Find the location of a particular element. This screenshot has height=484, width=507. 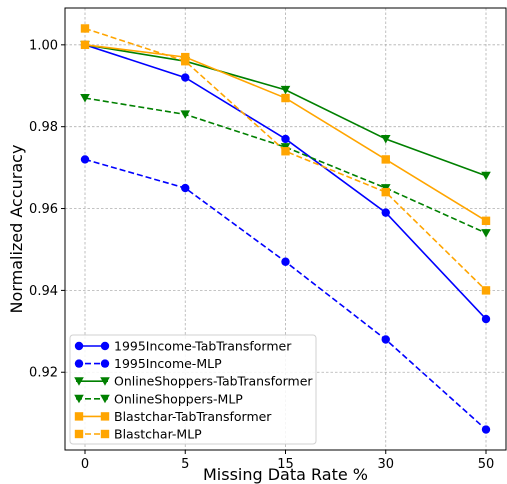

legend-label: Blastchar-MLP is located at coordinates (158, 434).